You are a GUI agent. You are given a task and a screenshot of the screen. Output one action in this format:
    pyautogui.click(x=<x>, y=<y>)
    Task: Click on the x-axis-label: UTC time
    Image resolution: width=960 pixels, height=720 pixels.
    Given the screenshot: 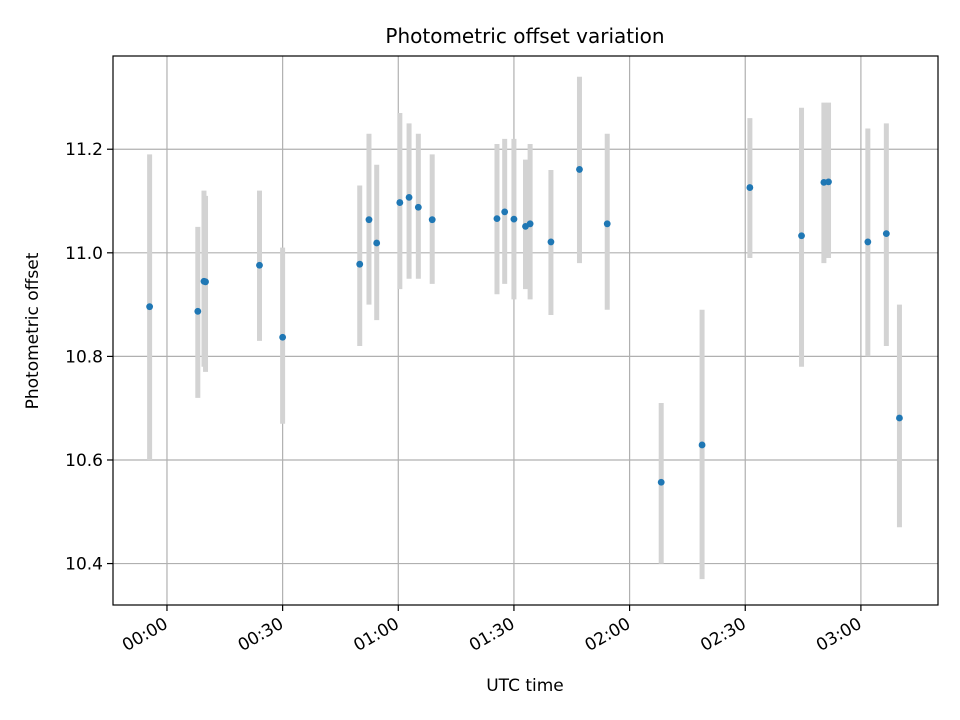 What is the action you would take?
    pyautogui.click(x=525, y=686)
    